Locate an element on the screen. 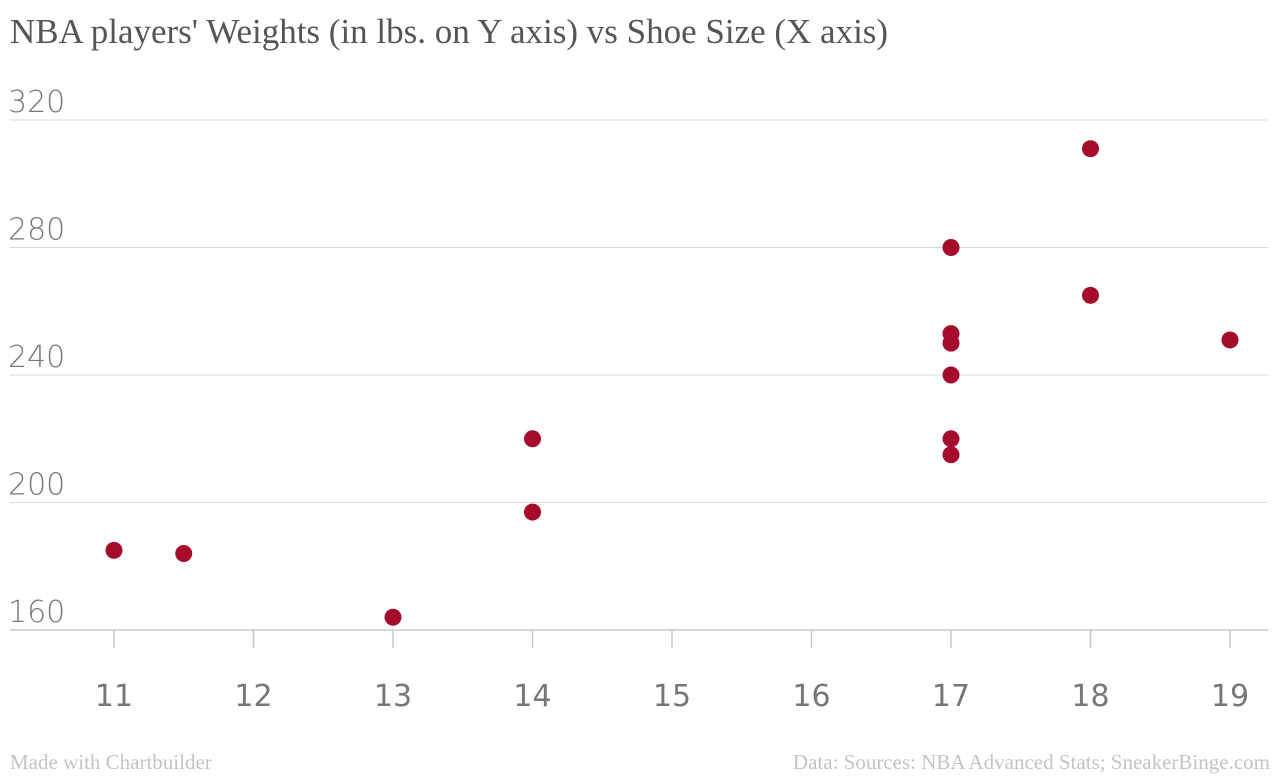 The height and width of the screenshot is (776, 1280). x-tick-label: 12 is located at coordinates (253, 696).